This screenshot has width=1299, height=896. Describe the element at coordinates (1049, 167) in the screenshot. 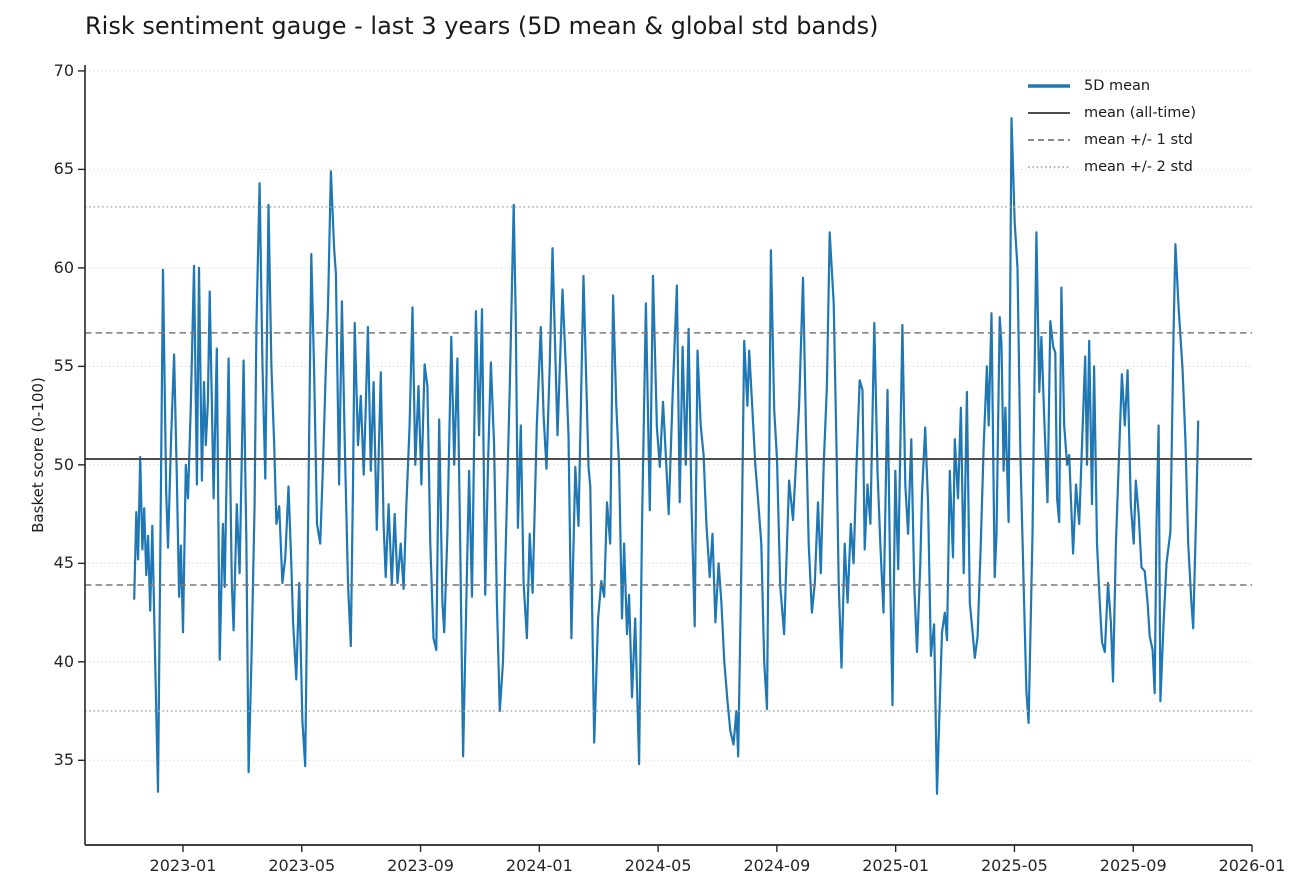

I see `legend-dotted-line-icon` at that location.